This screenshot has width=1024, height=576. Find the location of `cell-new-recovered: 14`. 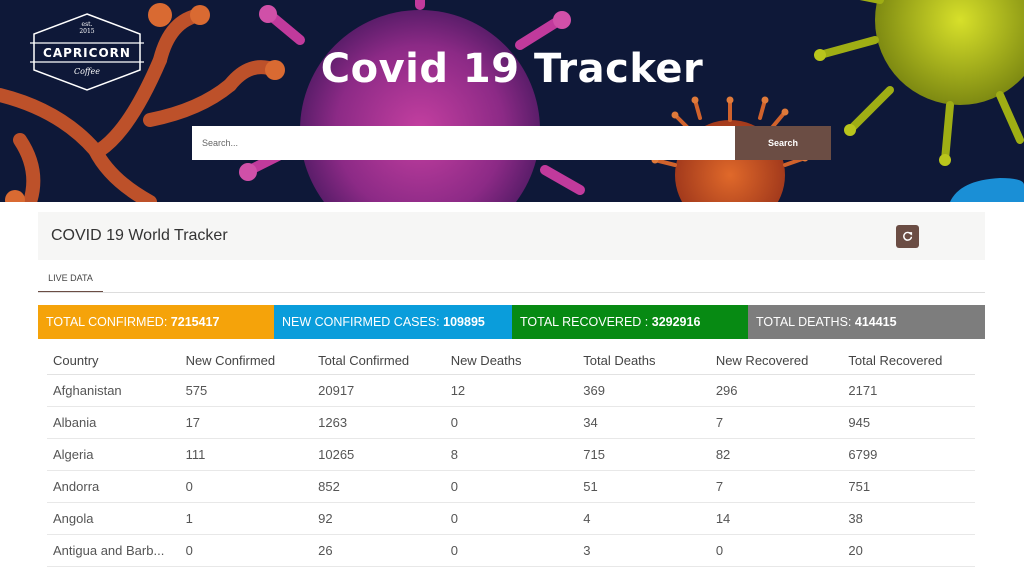

cell-new-recovered: 14 is located at coordinates (776, 518).